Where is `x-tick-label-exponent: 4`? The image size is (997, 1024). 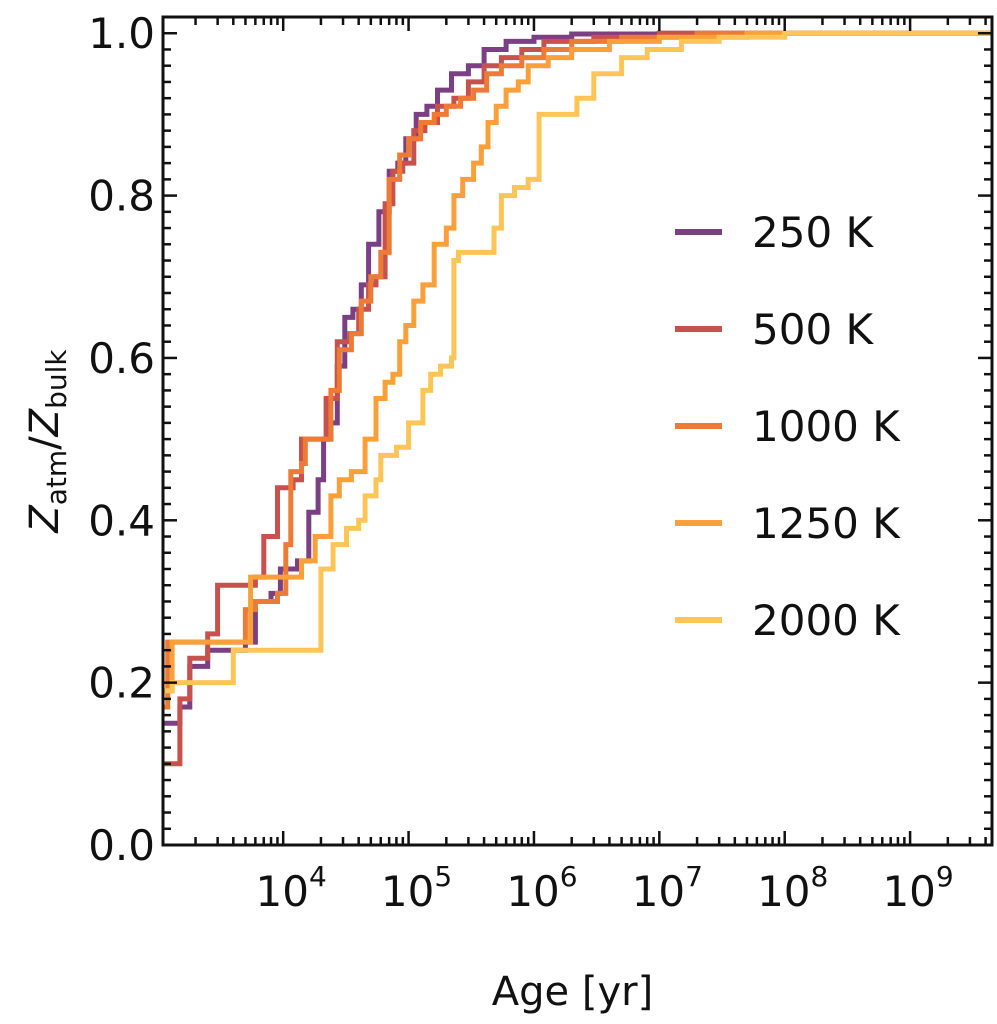
x-tick-label-exponent: 4 is located at coordinates (318, 876).